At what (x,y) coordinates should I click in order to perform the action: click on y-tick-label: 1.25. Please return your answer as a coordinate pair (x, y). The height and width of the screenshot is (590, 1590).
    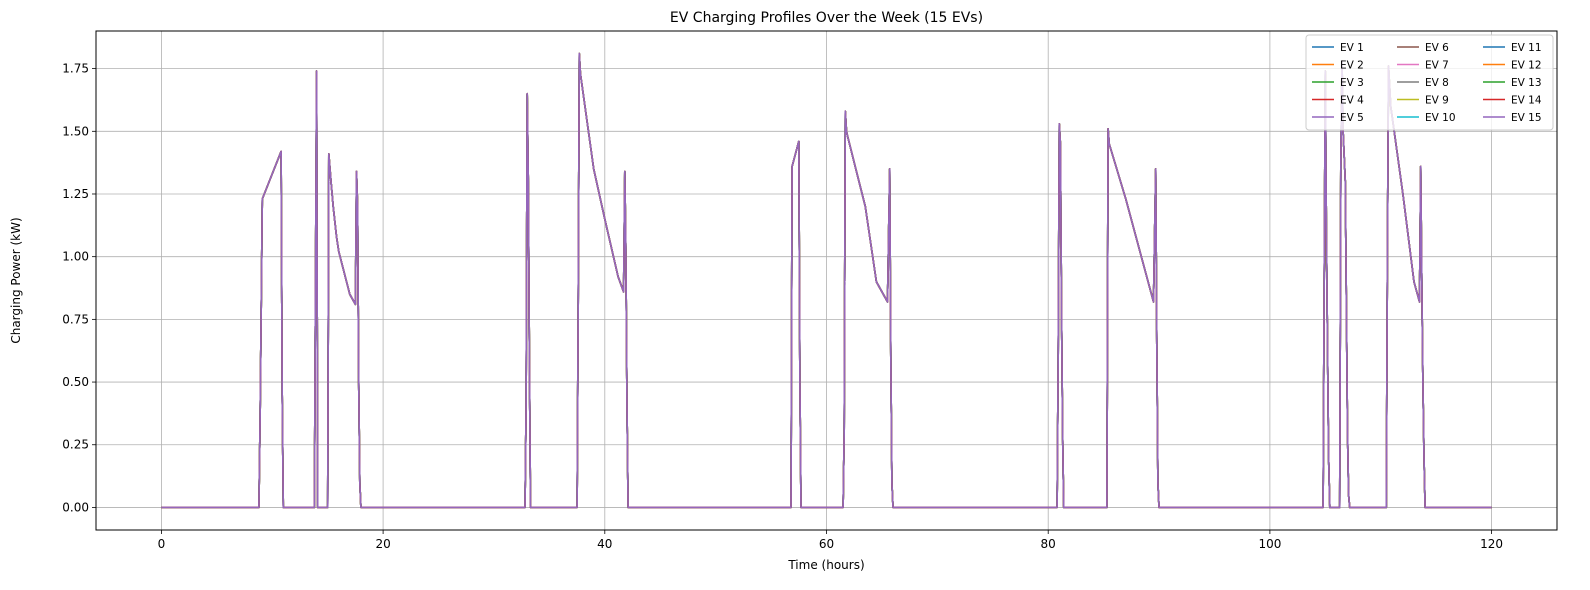
    Looking at the image, I should click on (75, 194).